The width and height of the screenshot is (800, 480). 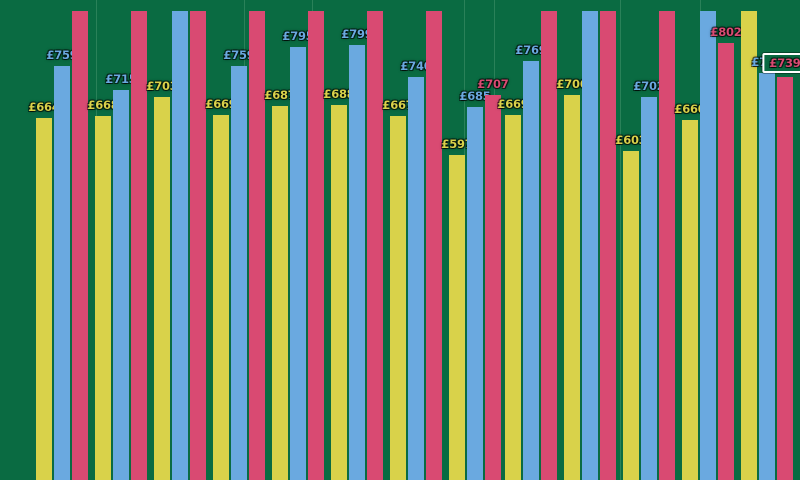 What do you see at coordinates (631, 140) in the screenshot?
I see `bar-value-label: £603` at bounding box center [631, 140].